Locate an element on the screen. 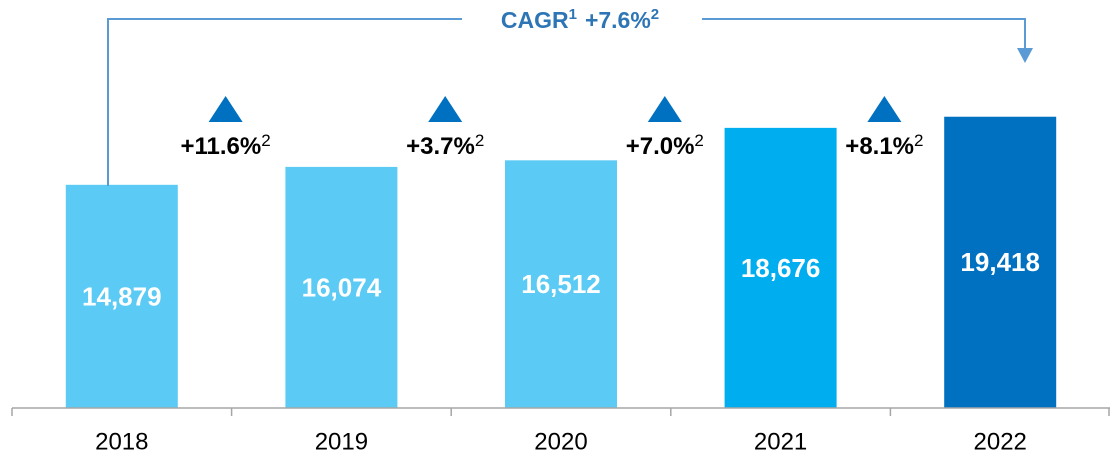  x-tick-label: 2018 is located at coordinates (121, 441).